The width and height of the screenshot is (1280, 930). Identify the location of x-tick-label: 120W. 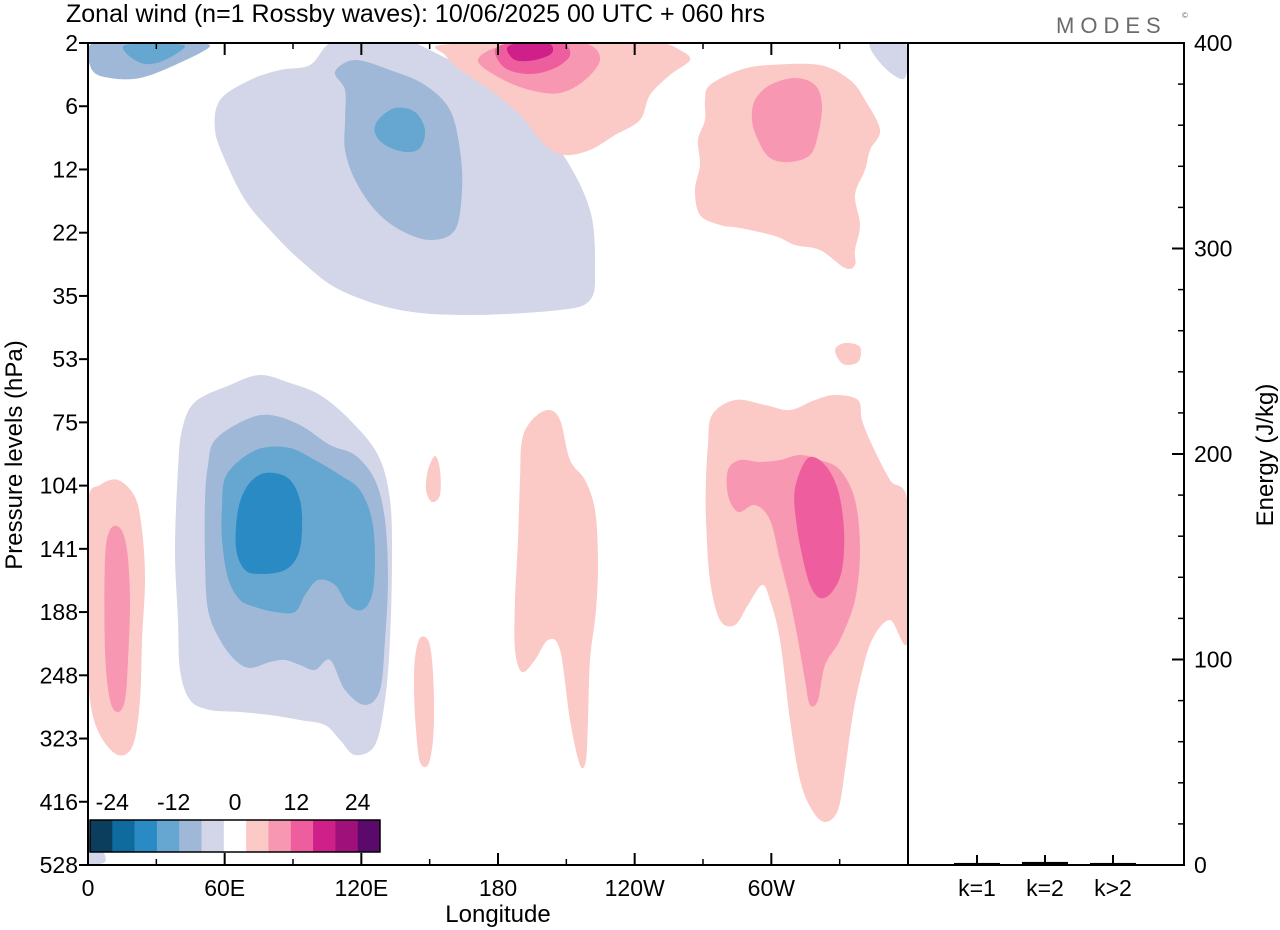
(635, 888).